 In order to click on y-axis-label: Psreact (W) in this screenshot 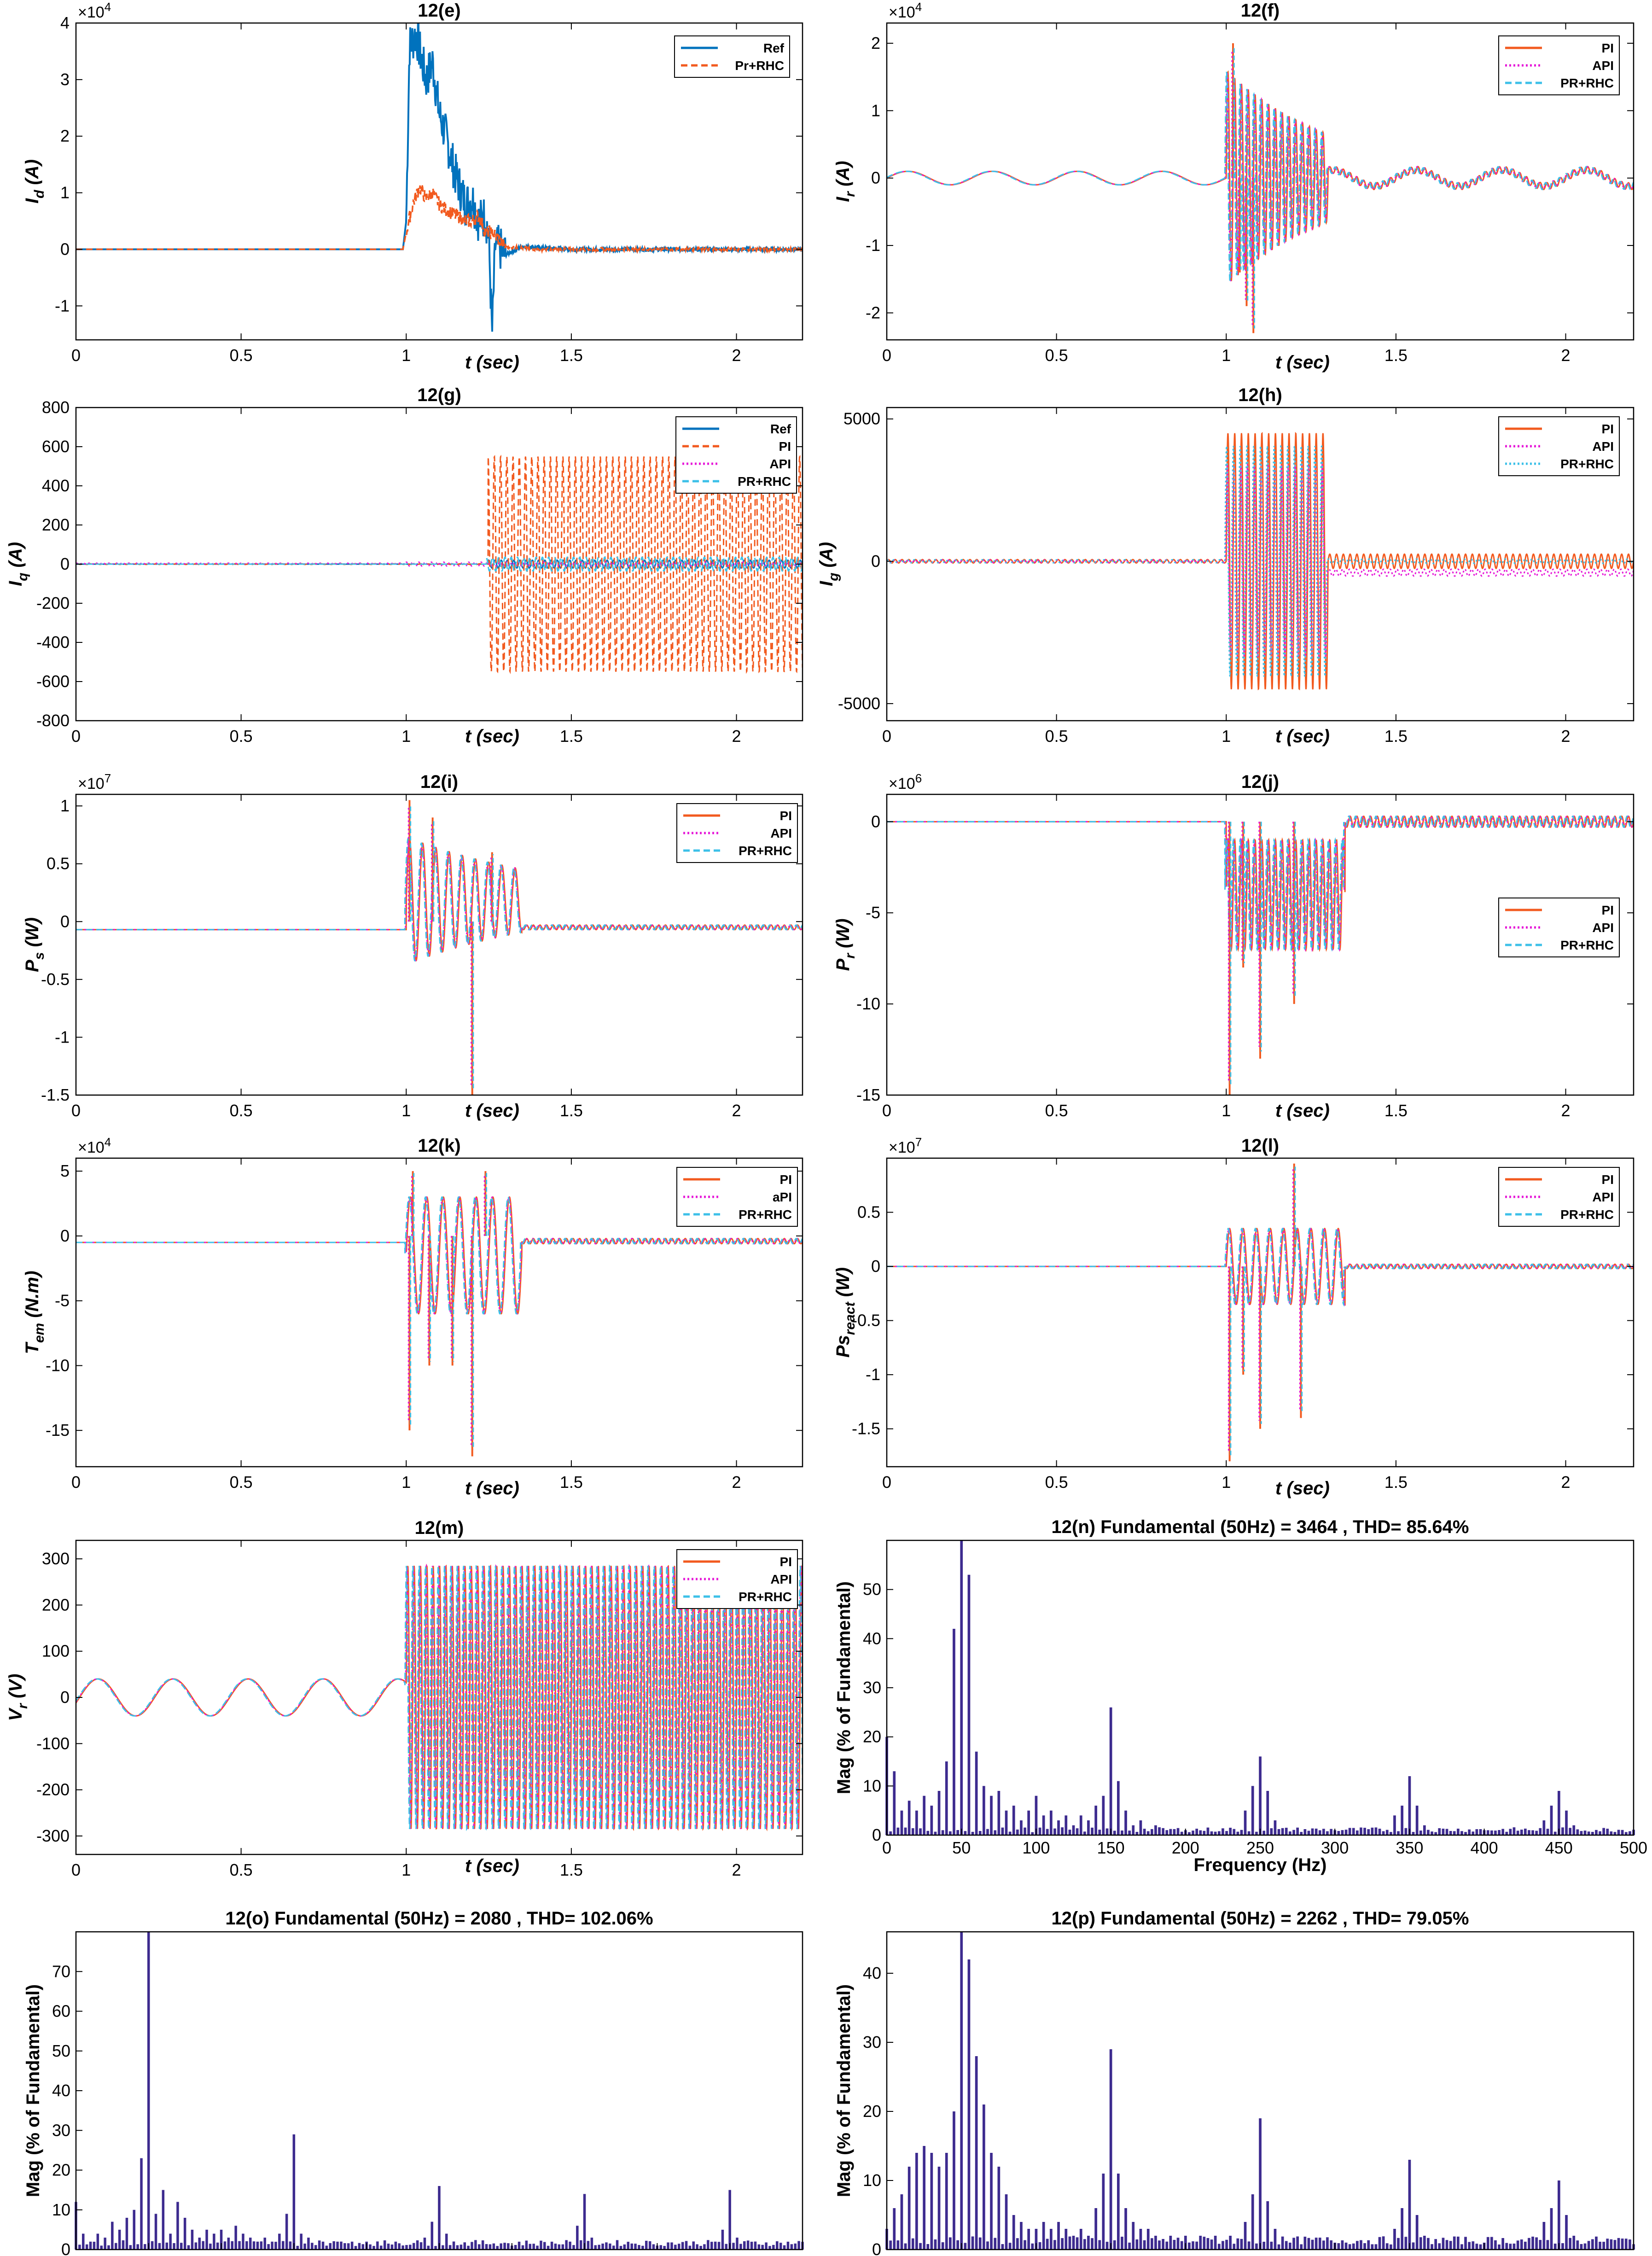, I will do `click(845, 1312)`.